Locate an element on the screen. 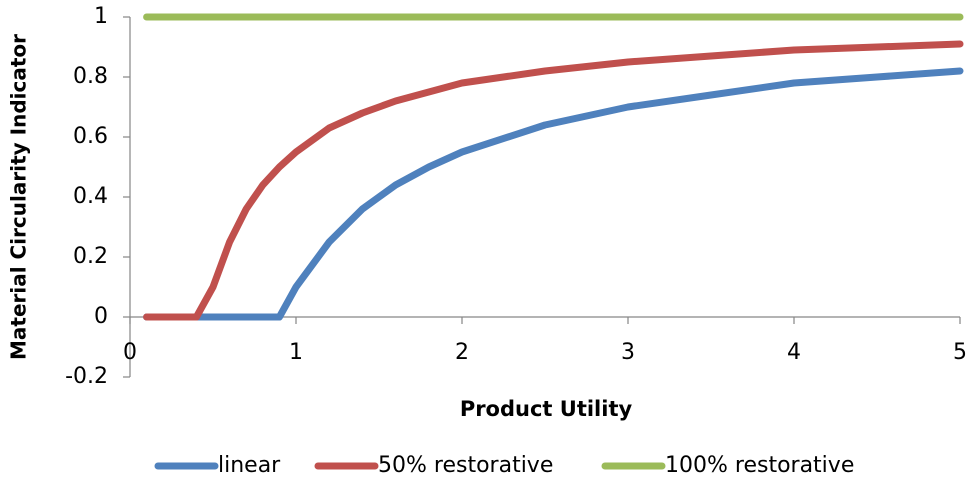  y-tick-label: 0 is located at coordinates (101, 316).